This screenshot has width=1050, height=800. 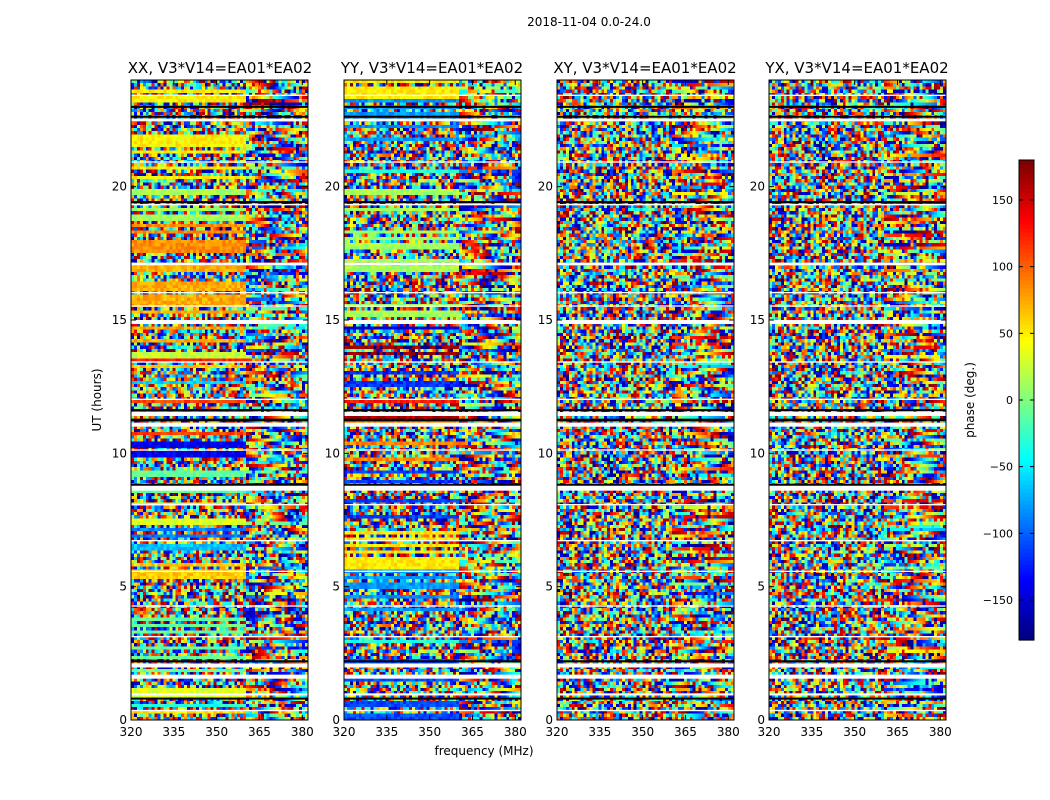 I want to click on panel-title: YY, V3*V14=EA01*EA02, so click(x=431, y=68).